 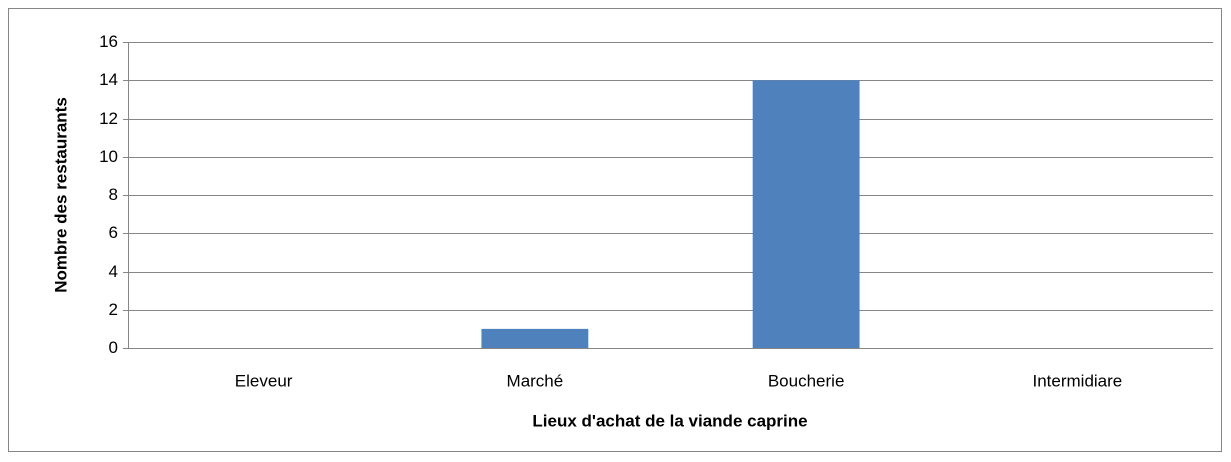 I want to click on x-tick-label: Marché, so click(x=535, y=380).